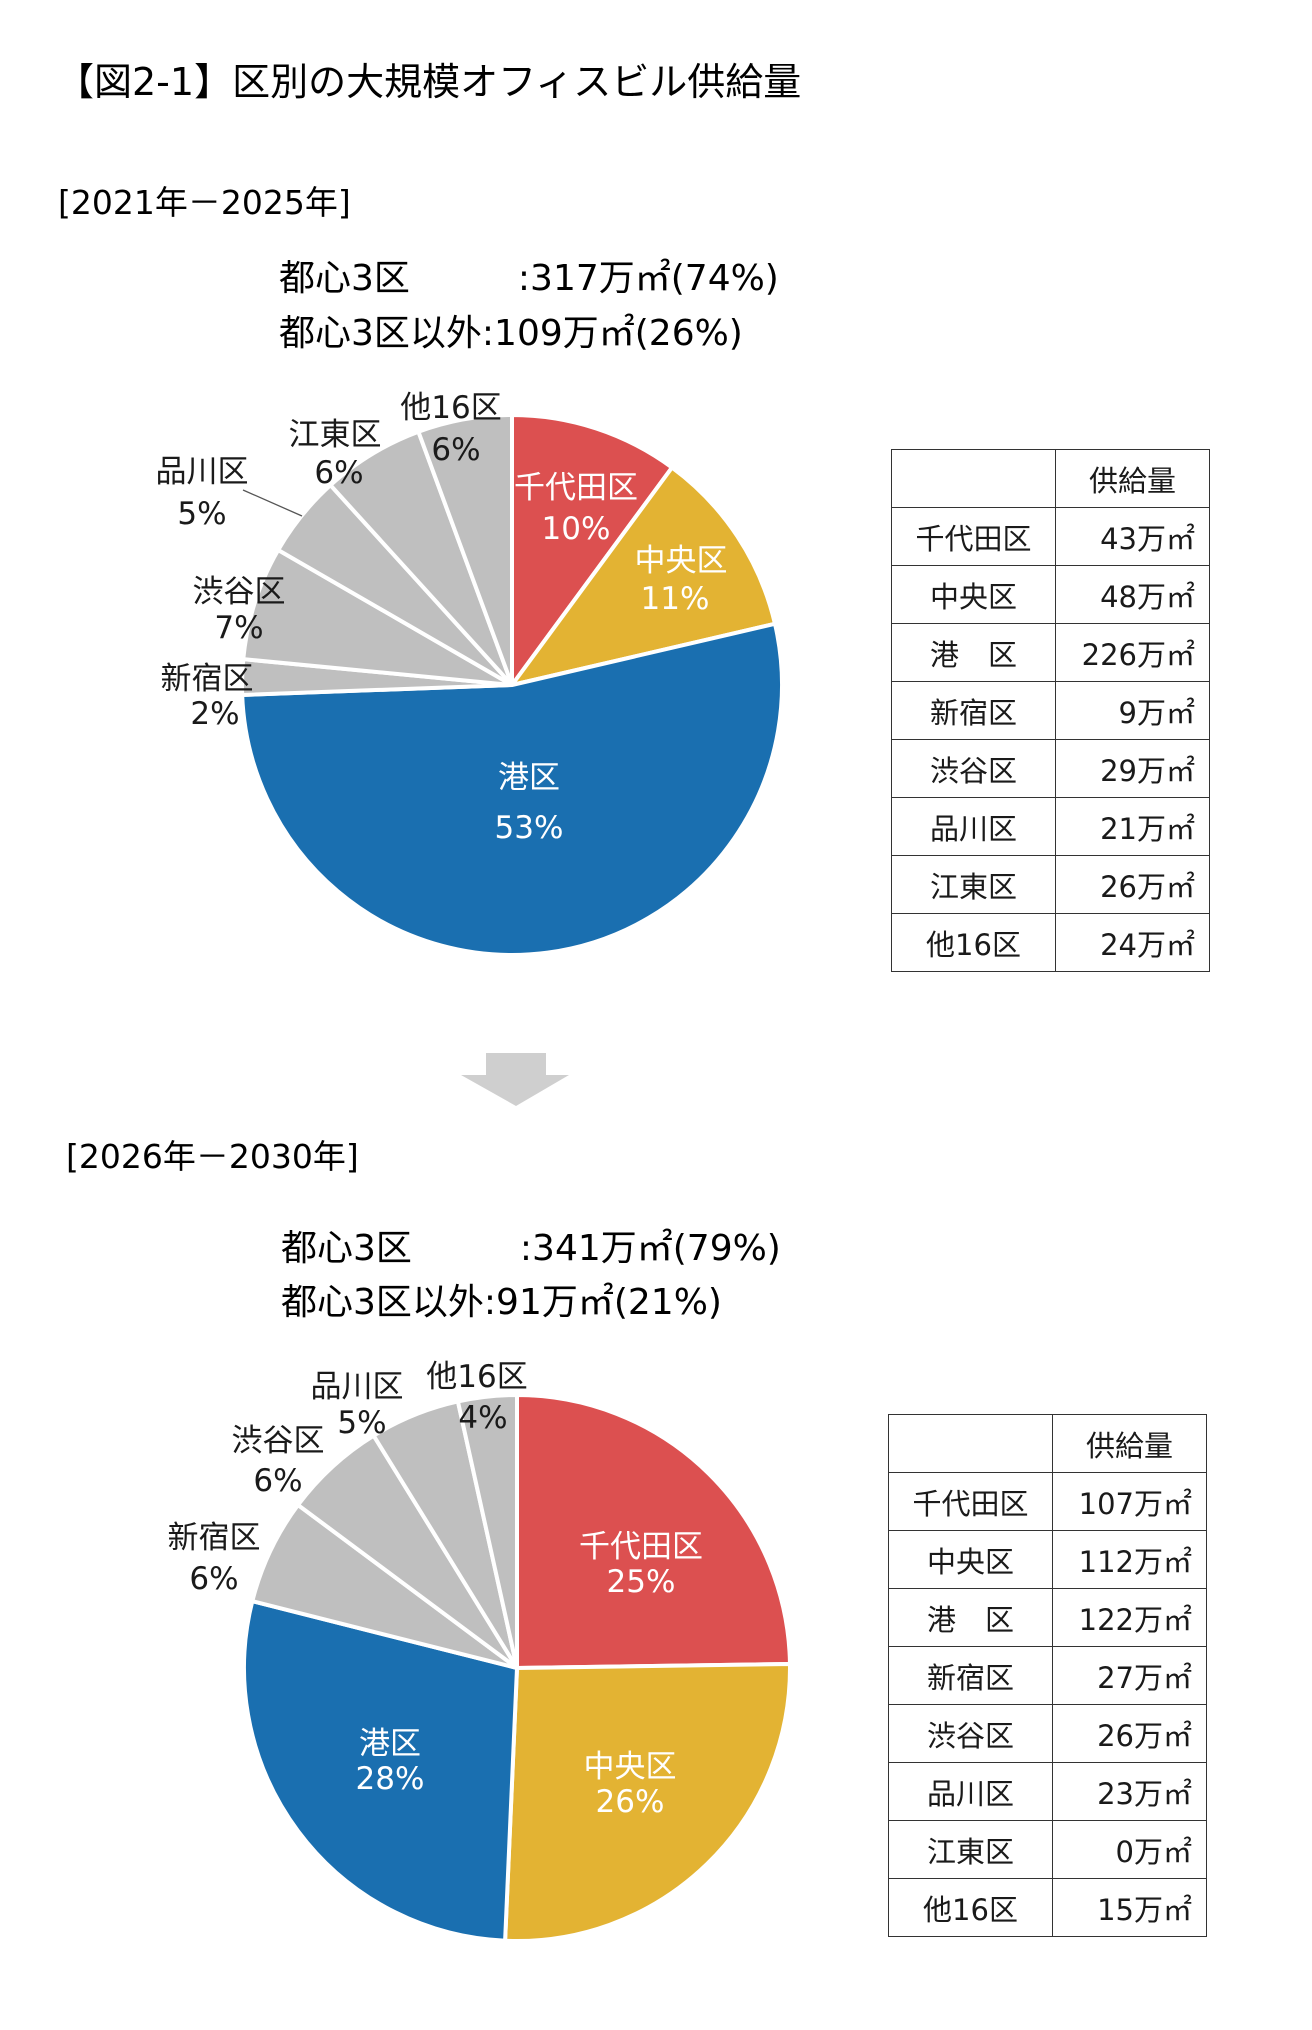 This screenshot has height=2030, width=1312. I want to click on summary-line-1b: 都心3区以外:109万㎡(26%), so click(511, 333).